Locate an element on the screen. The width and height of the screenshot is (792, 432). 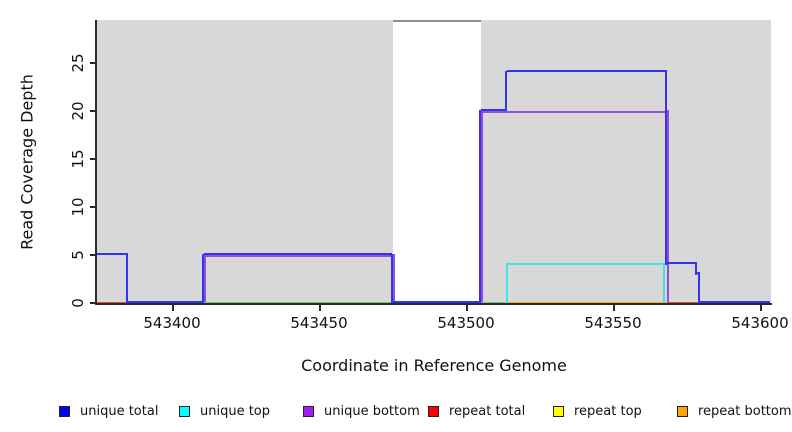
y-tick-label: 0 is located at coordinates (78, 302).